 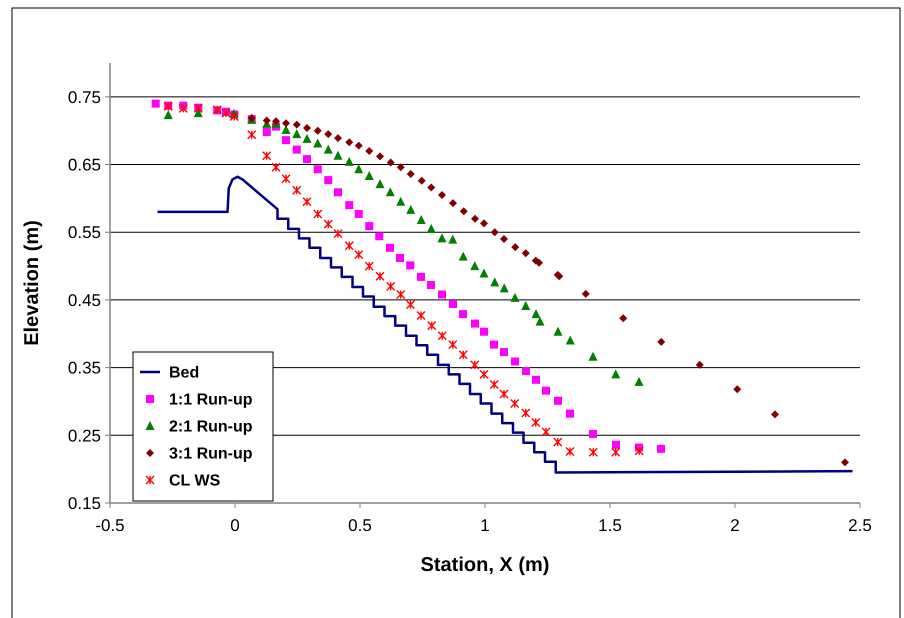 I want to click on x-axis-title: Station, X (m), so click(x=485, y=565).